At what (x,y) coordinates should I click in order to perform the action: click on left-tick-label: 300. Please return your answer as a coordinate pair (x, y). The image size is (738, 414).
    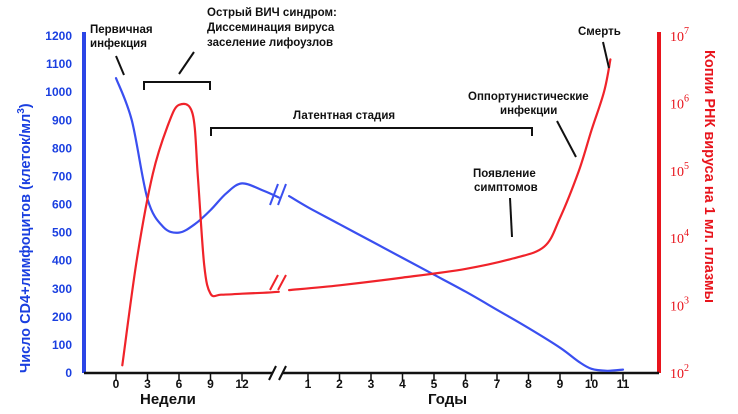
    Looking at the image, I should click on (62, 289).